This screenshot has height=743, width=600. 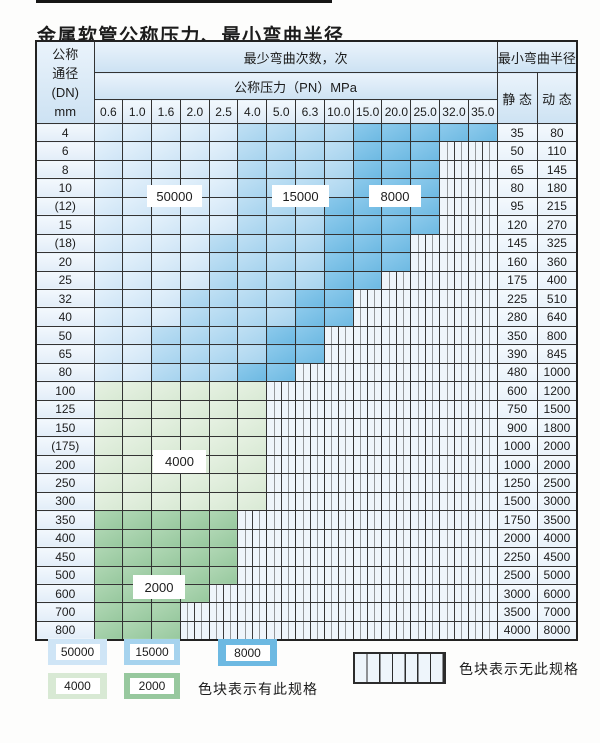 What do you see at coordinates (399, 668) in the screenshot?
I see `legend-no-spec-swatch` at bounding box center [399, 668].